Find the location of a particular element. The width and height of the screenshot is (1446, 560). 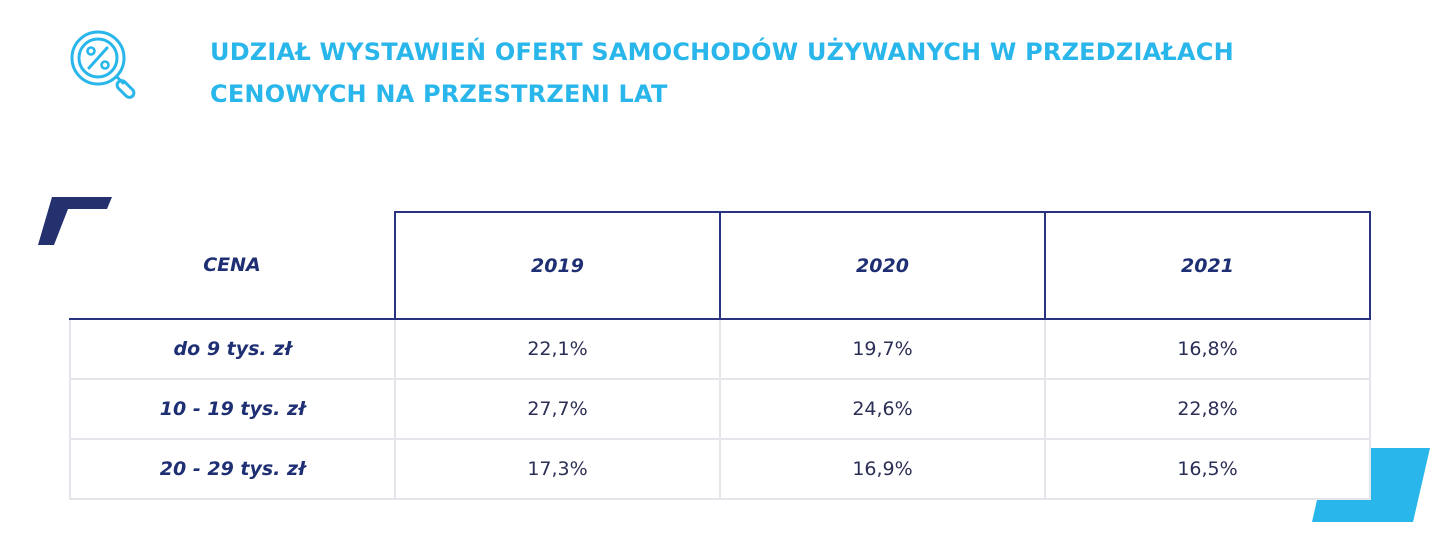

table-cell: 22,8% is located at coordinates (1207, 409).